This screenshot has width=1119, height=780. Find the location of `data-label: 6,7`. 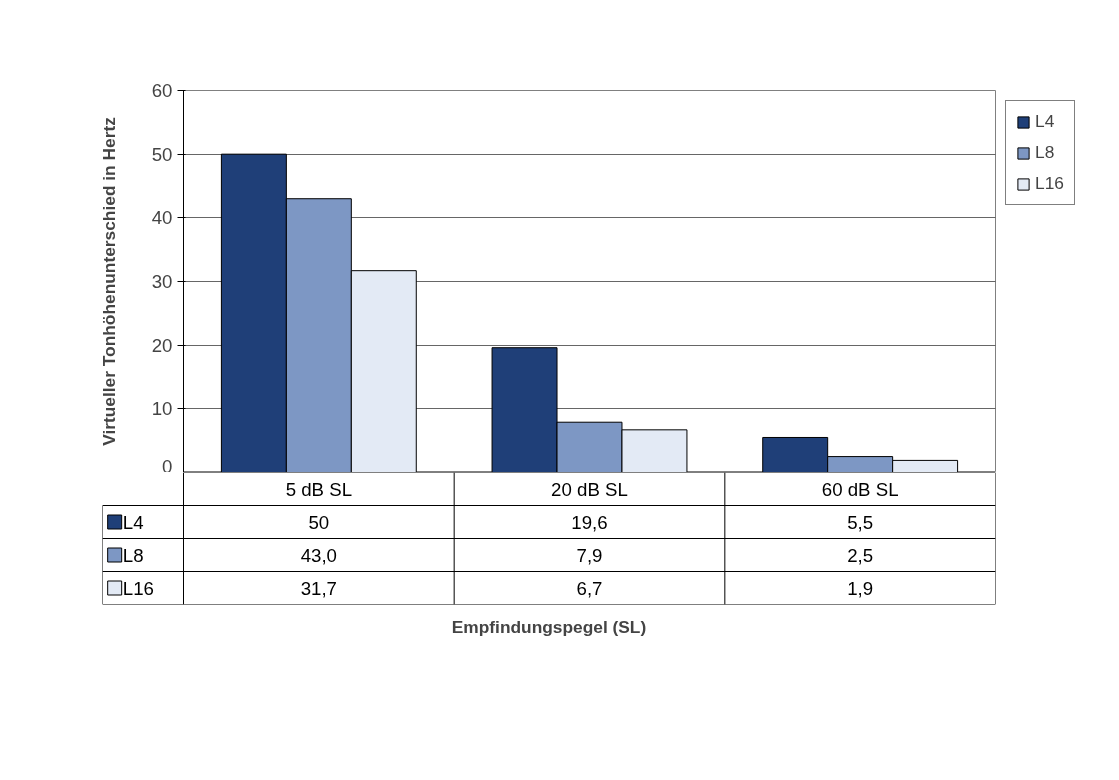

data-label: 6,7 is located at coordinates (589, 588).